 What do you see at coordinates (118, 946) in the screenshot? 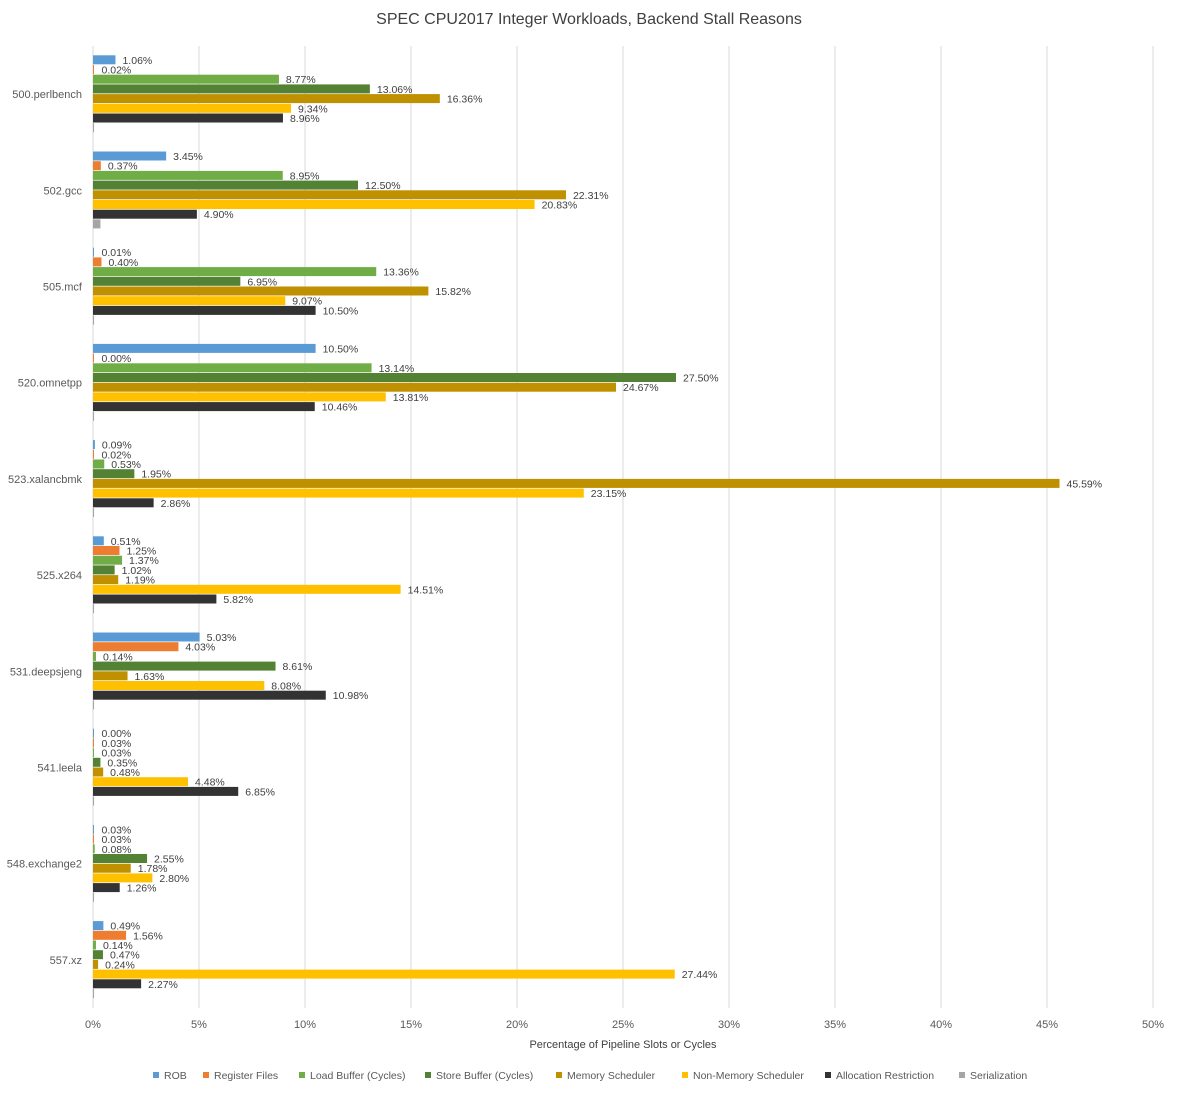
I see `data-label: 0.14%` at bounding box center [118, 946].